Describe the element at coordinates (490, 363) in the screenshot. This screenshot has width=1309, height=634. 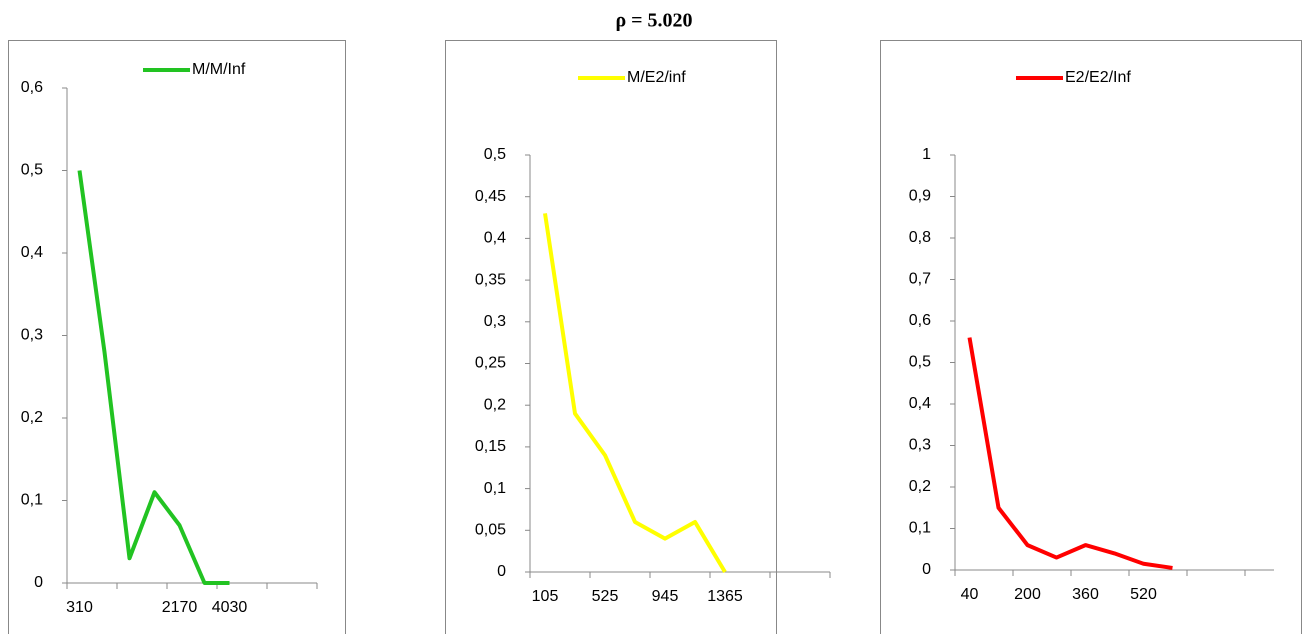
I see `y-tick-label: 0,25` at that location.